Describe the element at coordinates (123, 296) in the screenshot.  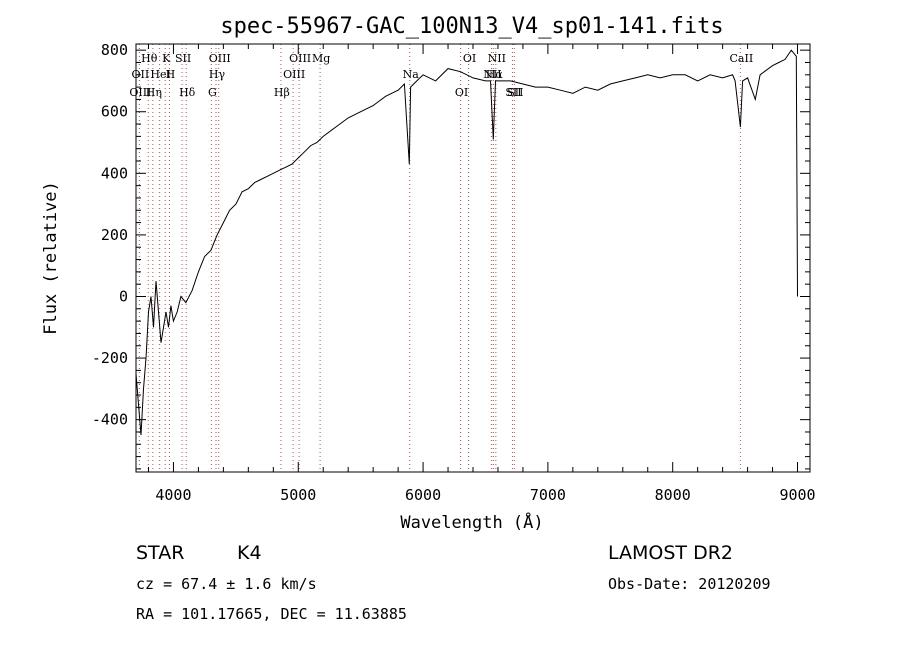
I see `y-tick-label: 0` at that location.